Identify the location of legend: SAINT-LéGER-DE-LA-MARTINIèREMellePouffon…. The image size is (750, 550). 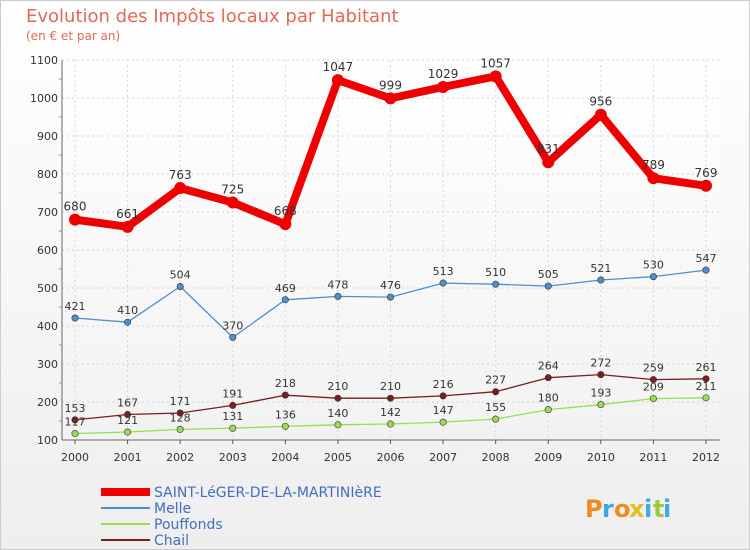
(241, 517).